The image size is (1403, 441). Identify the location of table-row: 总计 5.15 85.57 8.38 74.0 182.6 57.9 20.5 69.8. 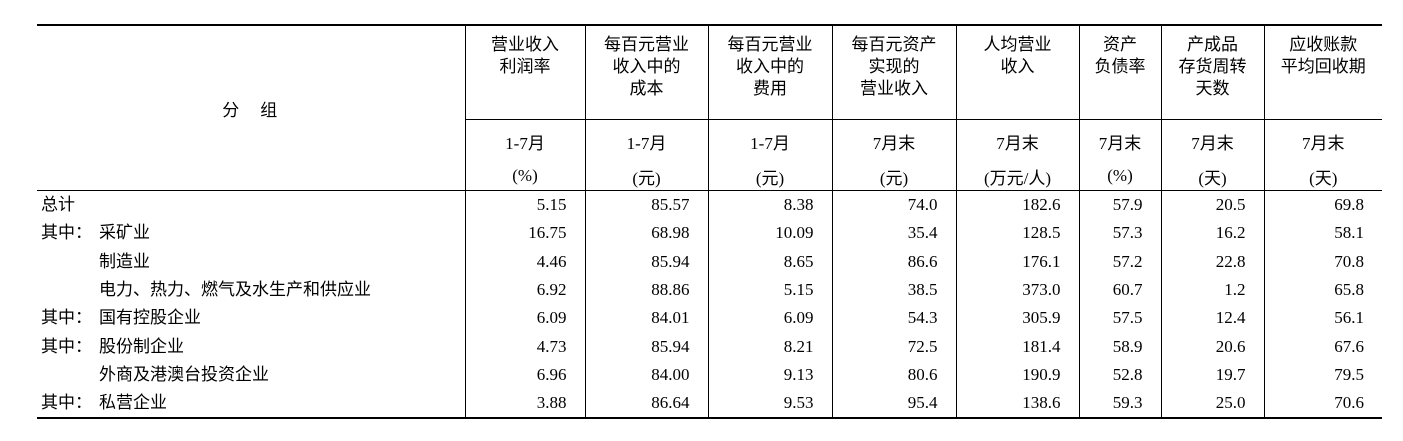
(709, 205).